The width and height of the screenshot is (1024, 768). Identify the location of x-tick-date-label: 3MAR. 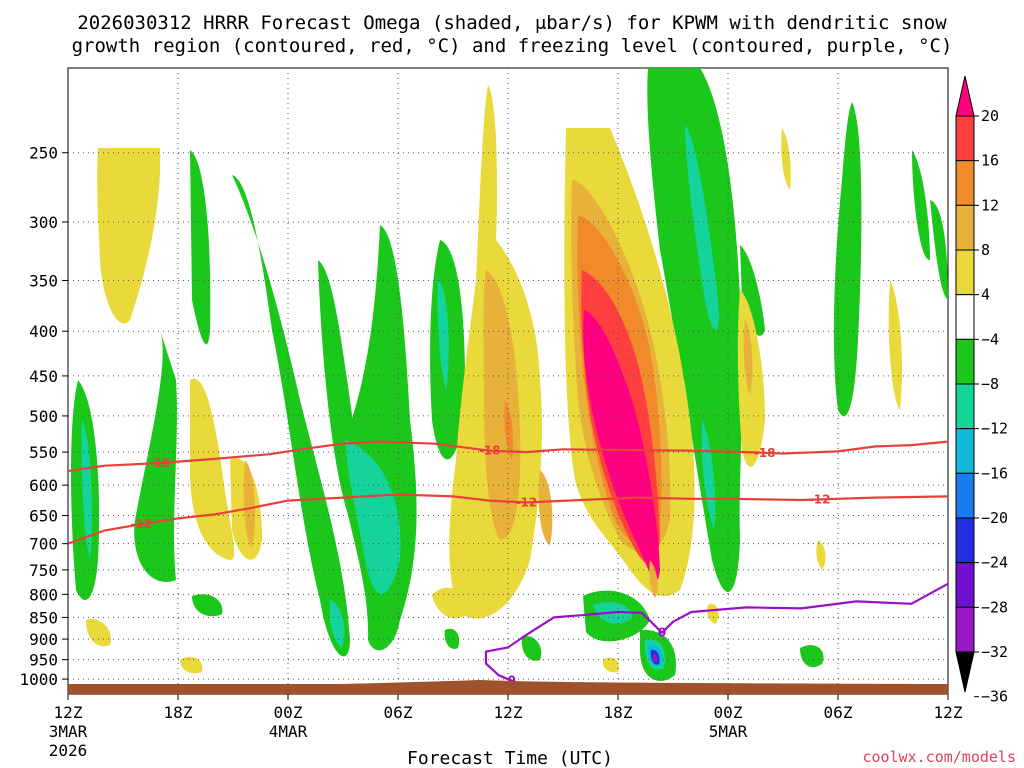
(68, 731).